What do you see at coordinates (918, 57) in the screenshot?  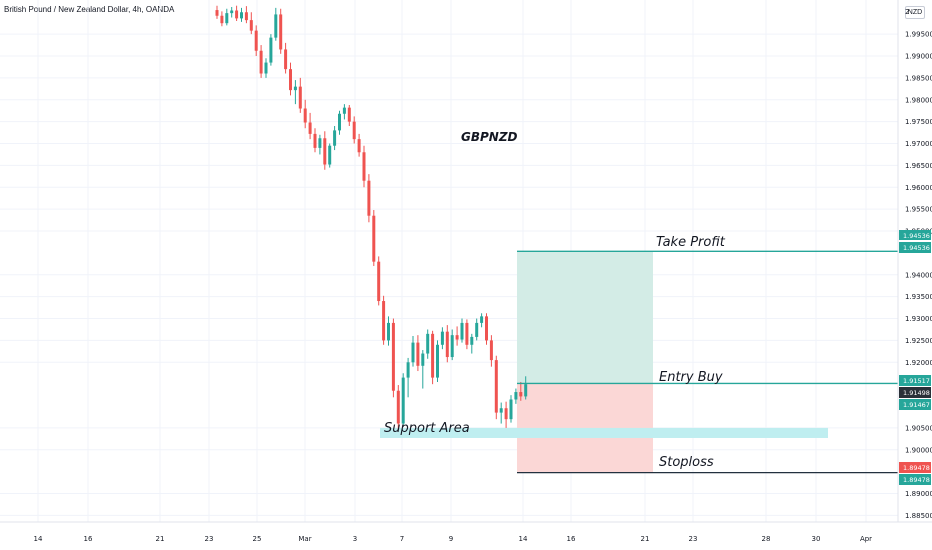 I see `price-tick-label: 1.99000` at bounding box center [918, 57].